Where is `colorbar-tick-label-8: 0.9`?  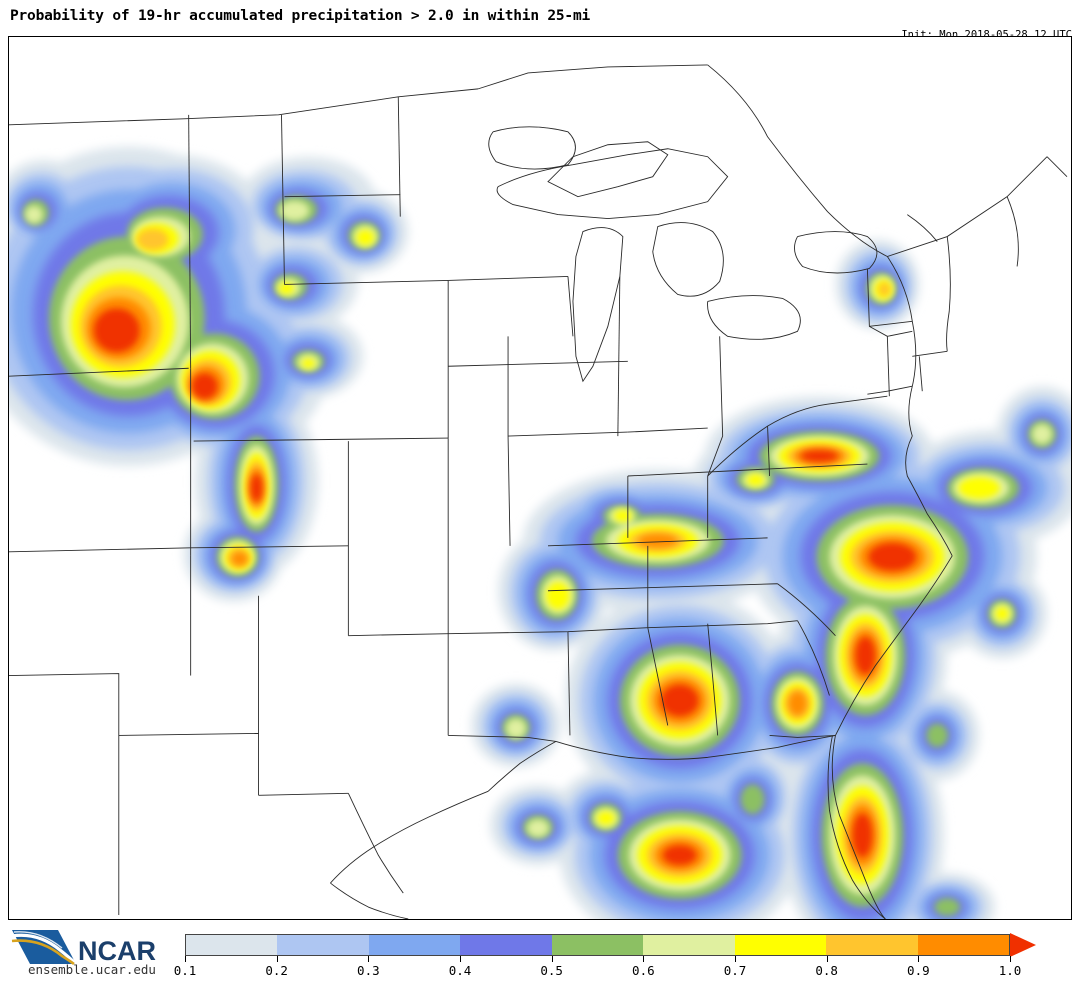 colorbar-tick-label-8: 0.9 is located at coordinates (918, 970).